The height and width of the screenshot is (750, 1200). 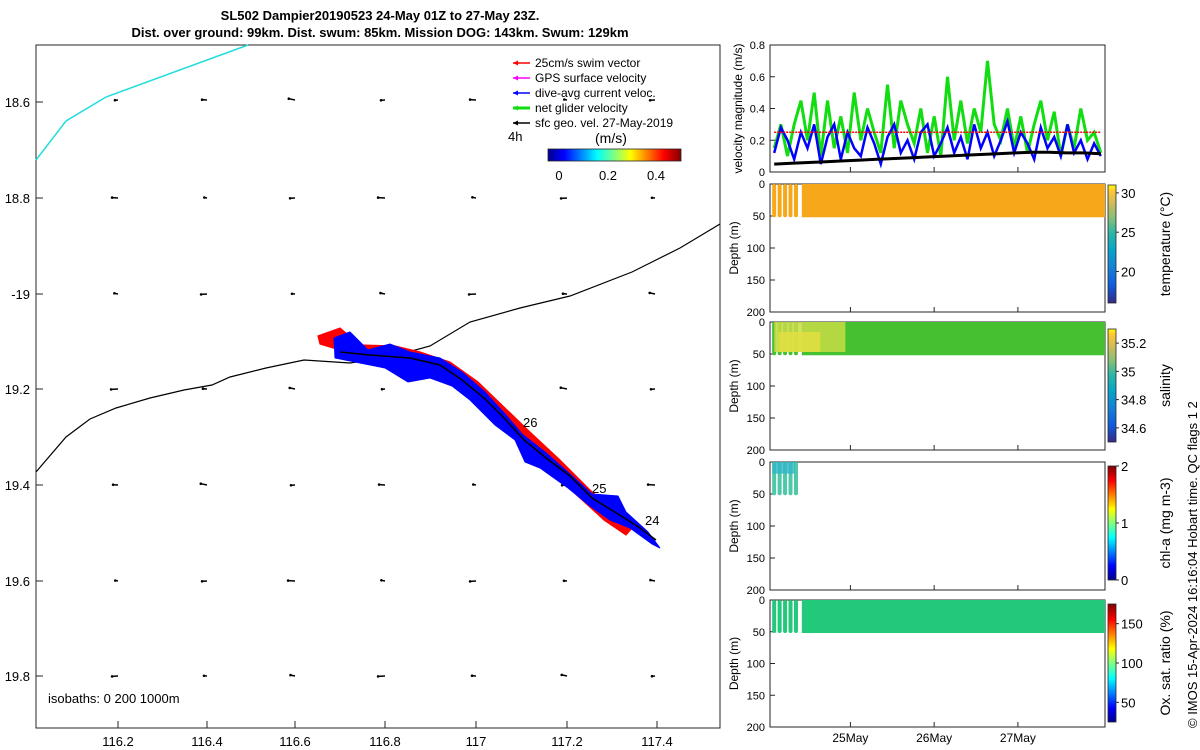 What do you see at coordinates (20, 294) in the screenshot?
I see `map-y-tick-label: -19` at bounding box center [20, 294].